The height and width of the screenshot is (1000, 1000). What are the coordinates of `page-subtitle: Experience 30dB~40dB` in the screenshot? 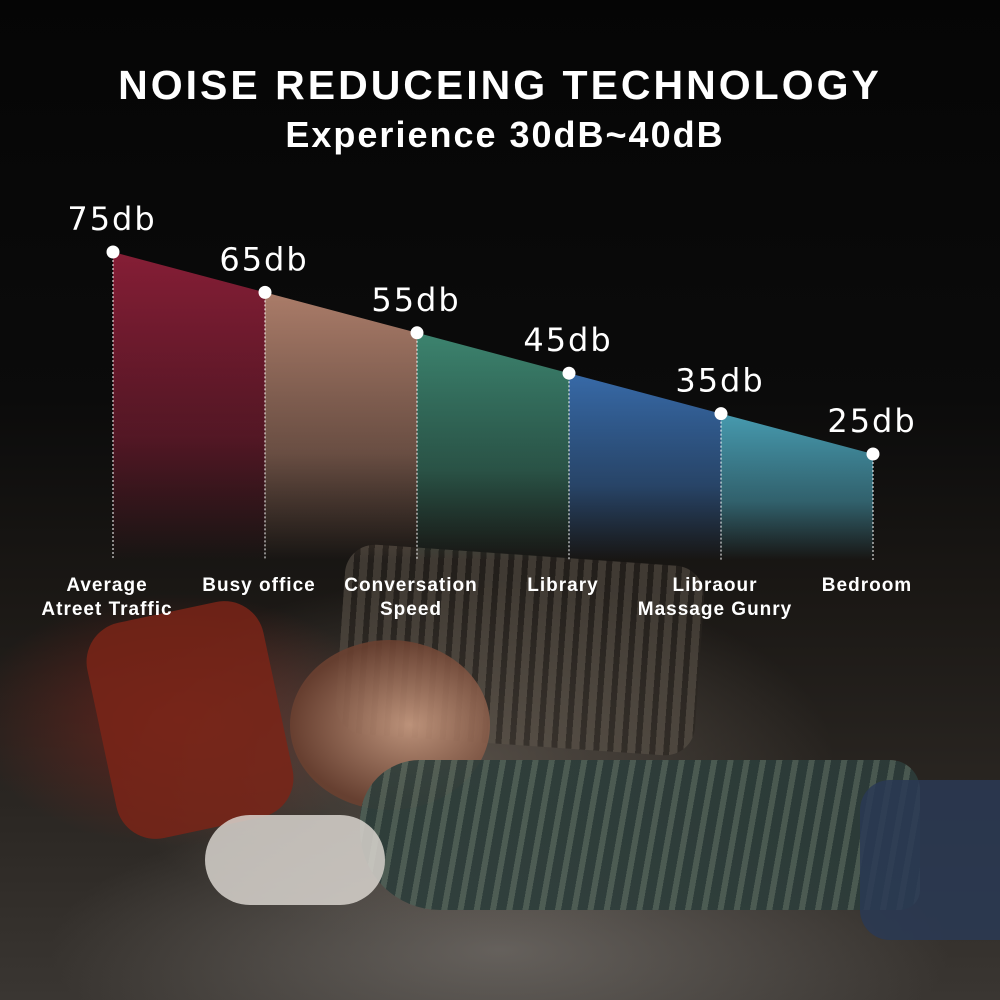 It's located at (505, 134).